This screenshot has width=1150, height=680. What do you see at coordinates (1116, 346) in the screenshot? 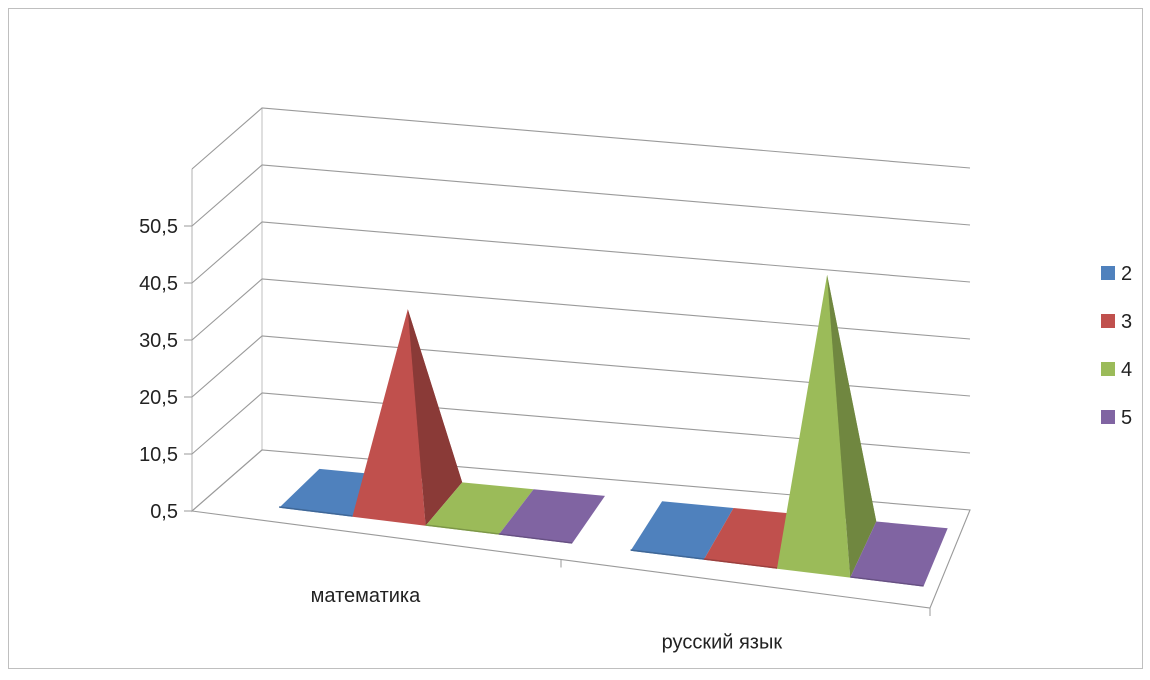
I see `legend: 2 3 4 5` at bounding box center [1116, 346].